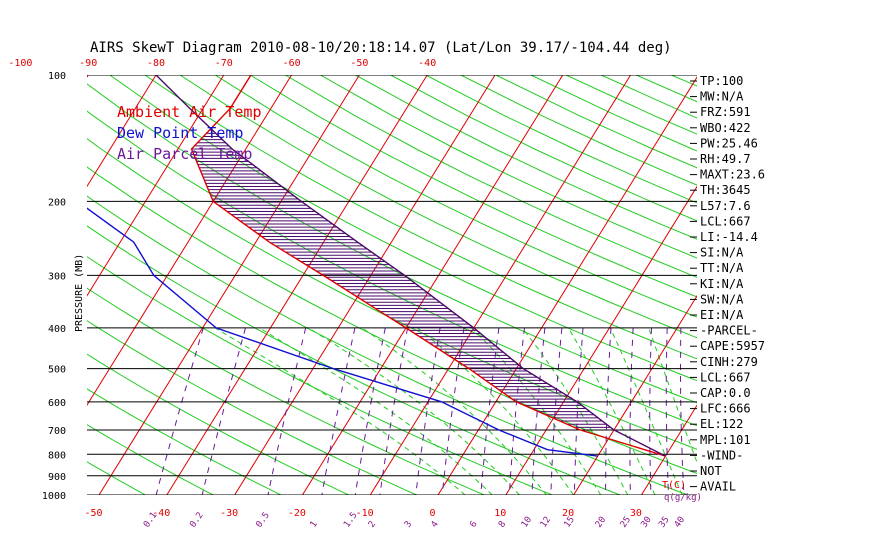  Describe the element at coordinates (636, 513) in the screenshot. I see `bottom-temp-tick-label: 30` at that location.